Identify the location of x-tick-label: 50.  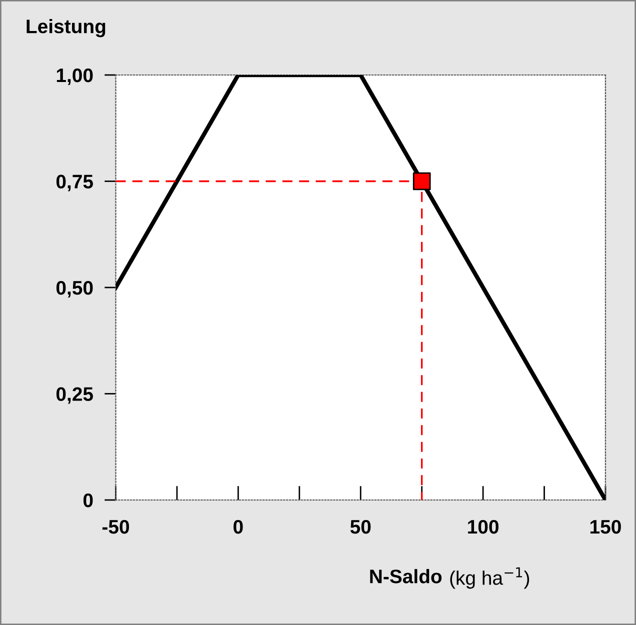
(360, 527).